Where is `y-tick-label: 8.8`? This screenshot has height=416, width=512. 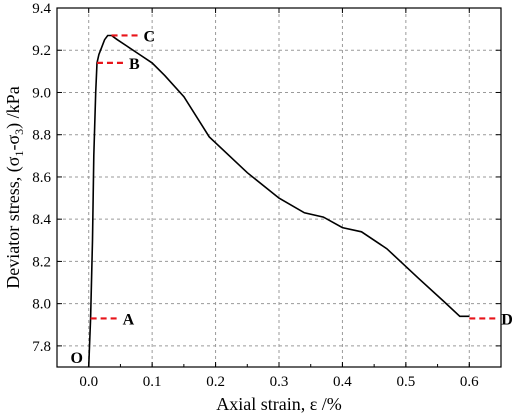
y-tick-label: 8.8 is located at coordinates (41, 136).